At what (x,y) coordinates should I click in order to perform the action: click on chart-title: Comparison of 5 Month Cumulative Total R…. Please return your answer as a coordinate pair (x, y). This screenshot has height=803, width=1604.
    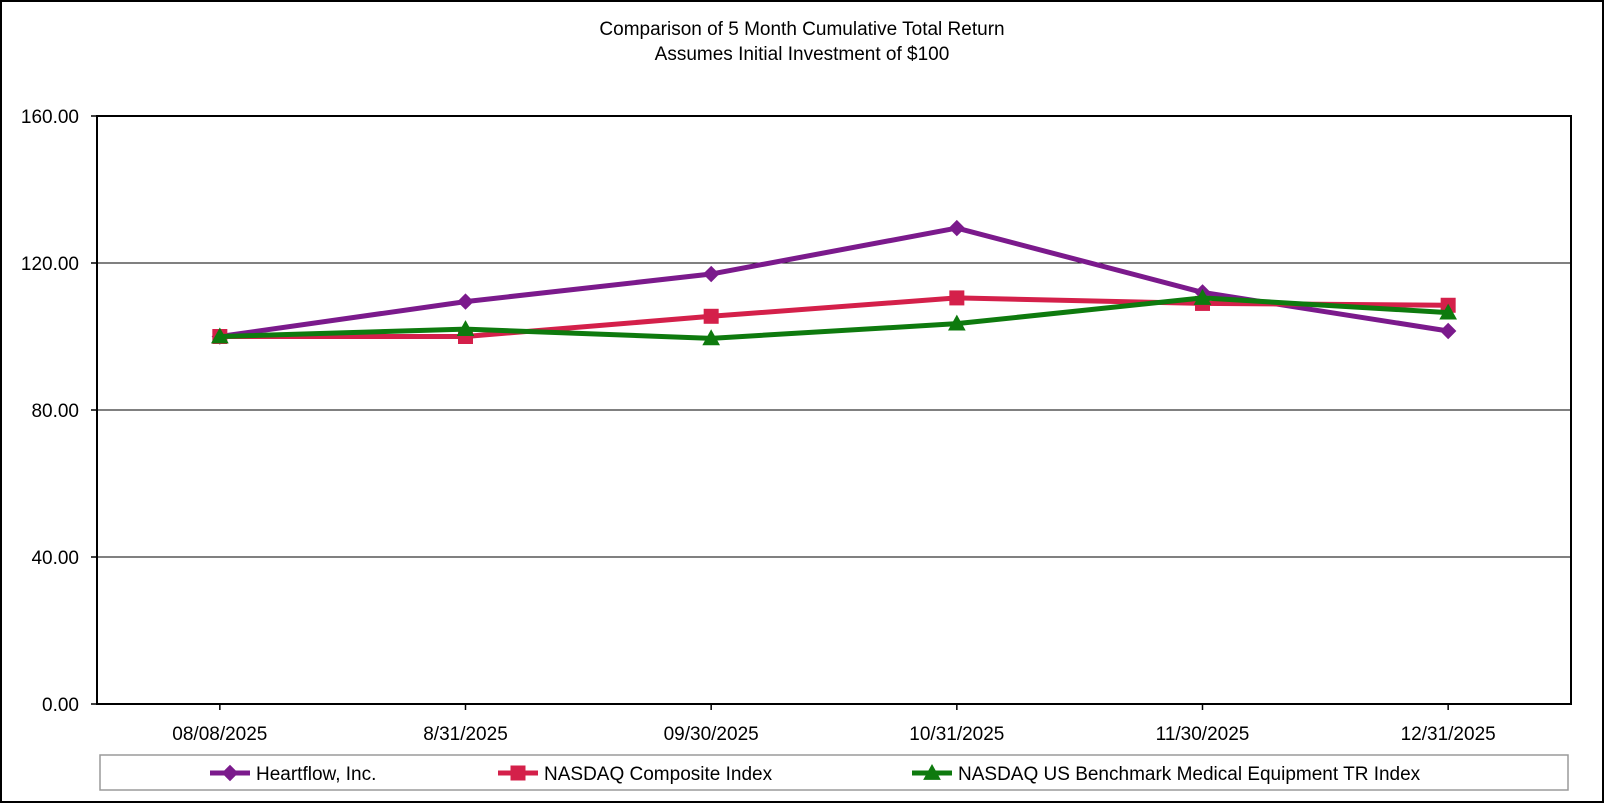
    Looking at the image, I should click on (801, 29).